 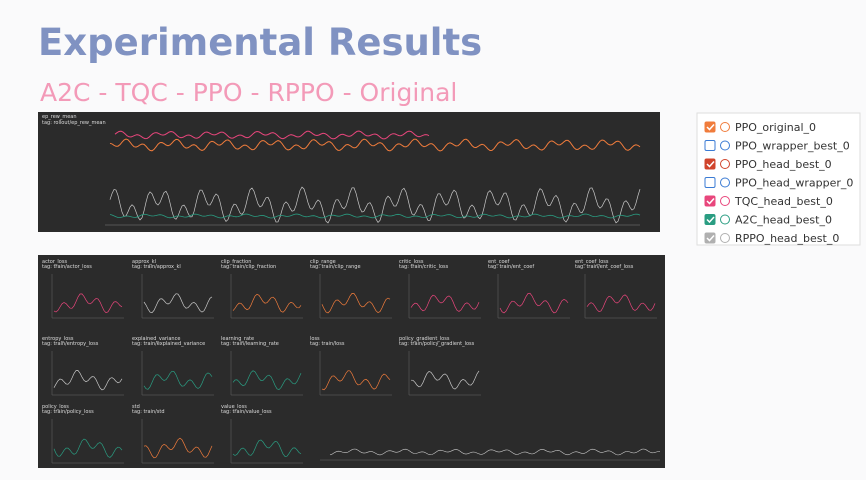 What do you see at coordinates (54, 262) in the screenshot?
I see `panel-title: actor_loss` at bounding box center [54, 262].